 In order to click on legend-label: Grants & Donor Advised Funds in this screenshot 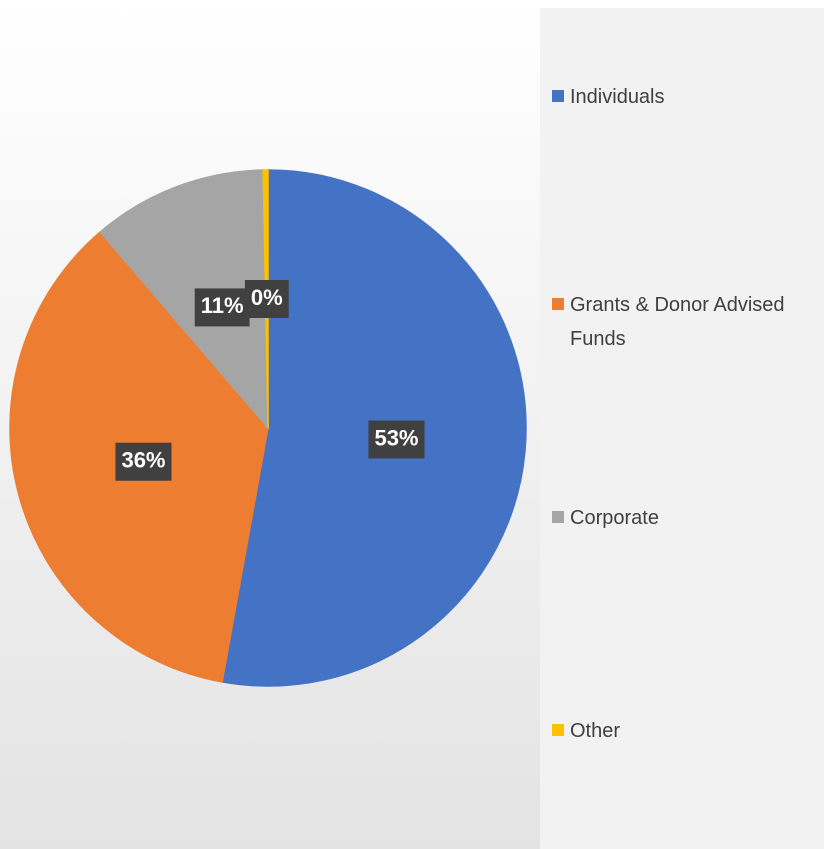, I will do `click(677, 322)`.